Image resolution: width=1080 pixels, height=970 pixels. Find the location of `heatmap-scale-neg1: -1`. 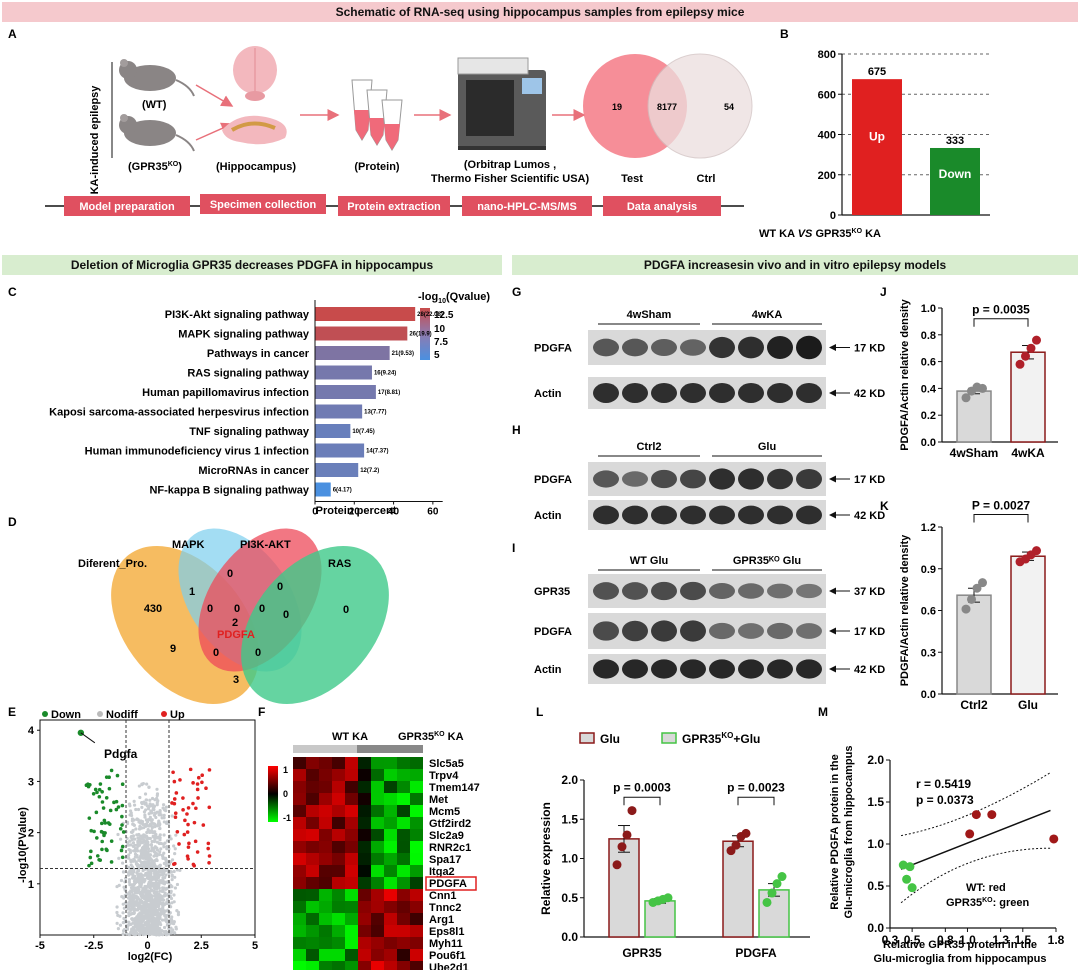

heatmap-scale-neg1: -1 is located at coordinates (287, 818).